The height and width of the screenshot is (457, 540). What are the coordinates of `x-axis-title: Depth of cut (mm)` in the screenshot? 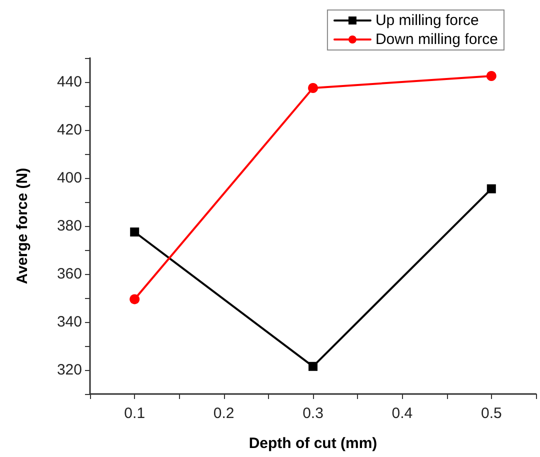 It's located at (313, 443).